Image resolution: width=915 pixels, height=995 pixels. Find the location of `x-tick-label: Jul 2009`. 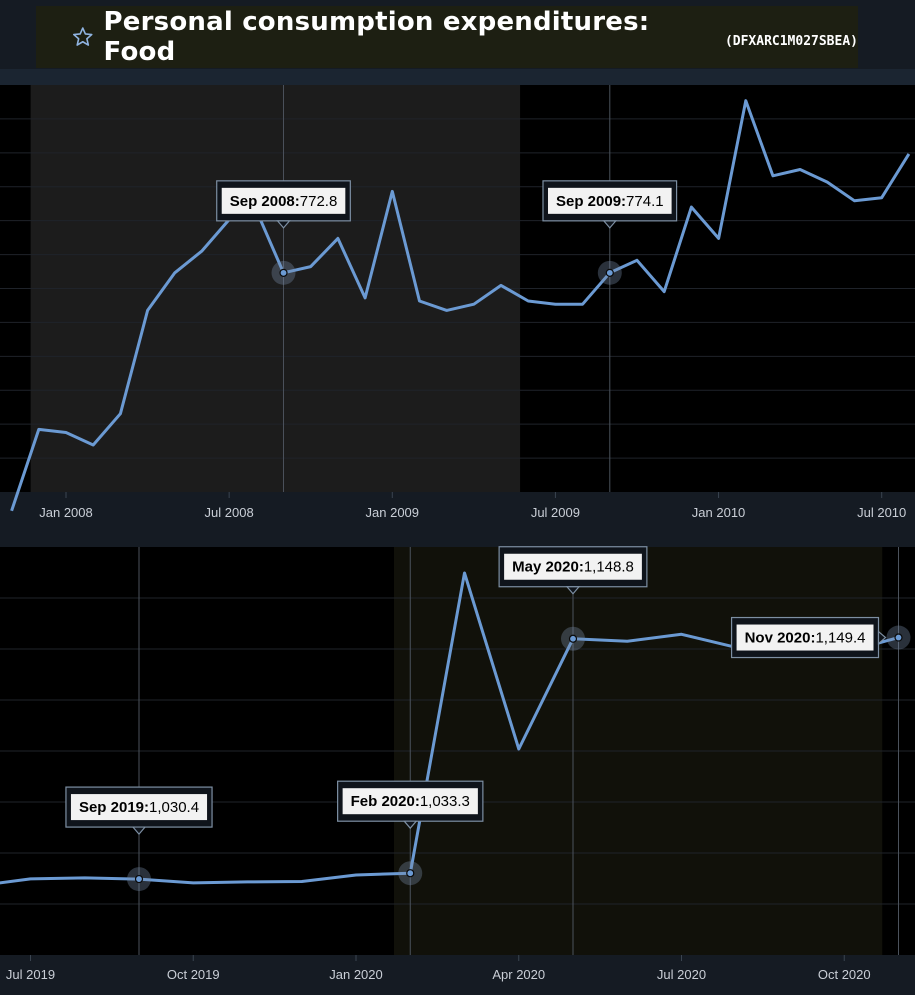

x-tick-label: Jul 2009 is located at coordinates (555, 512).